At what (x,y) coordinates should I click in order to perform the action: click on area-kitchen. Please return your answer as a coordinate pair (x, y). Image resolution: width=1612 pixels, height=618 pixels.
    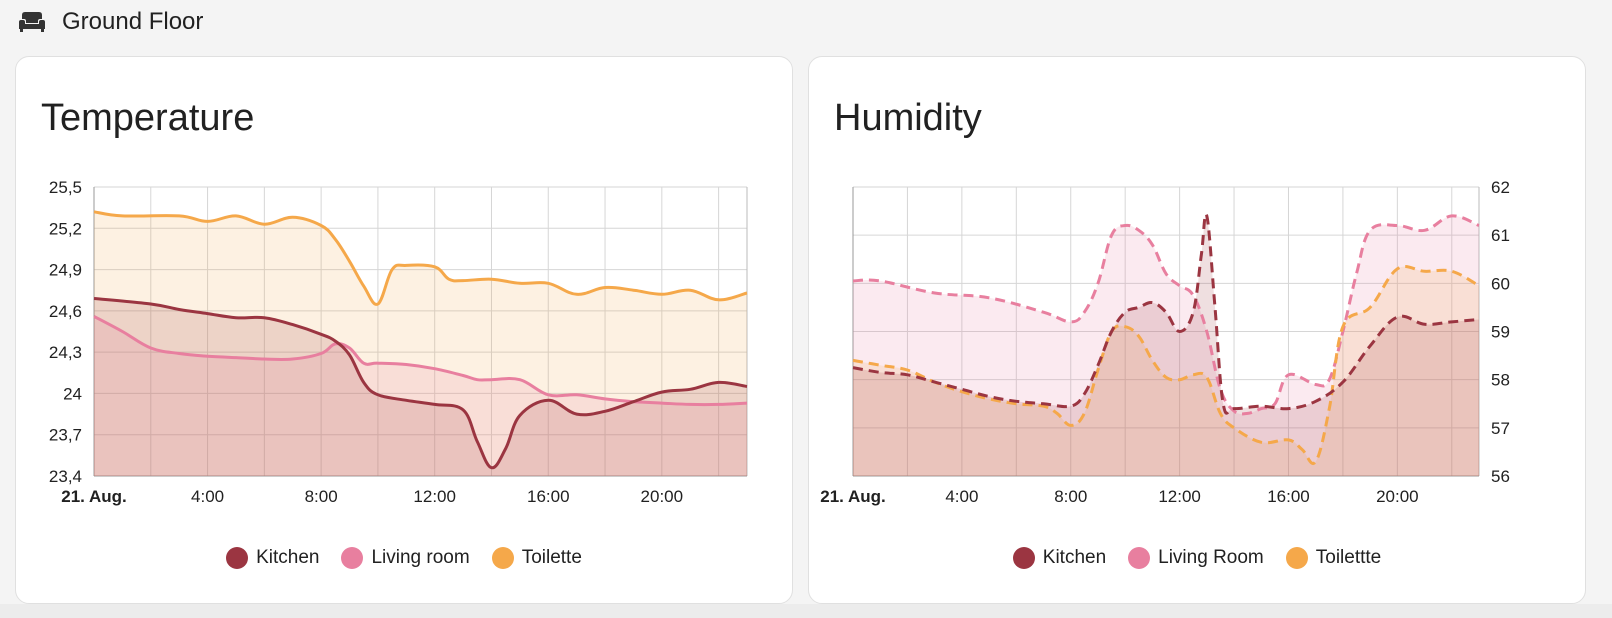
    Looking at the image, I should click on (420, 387).